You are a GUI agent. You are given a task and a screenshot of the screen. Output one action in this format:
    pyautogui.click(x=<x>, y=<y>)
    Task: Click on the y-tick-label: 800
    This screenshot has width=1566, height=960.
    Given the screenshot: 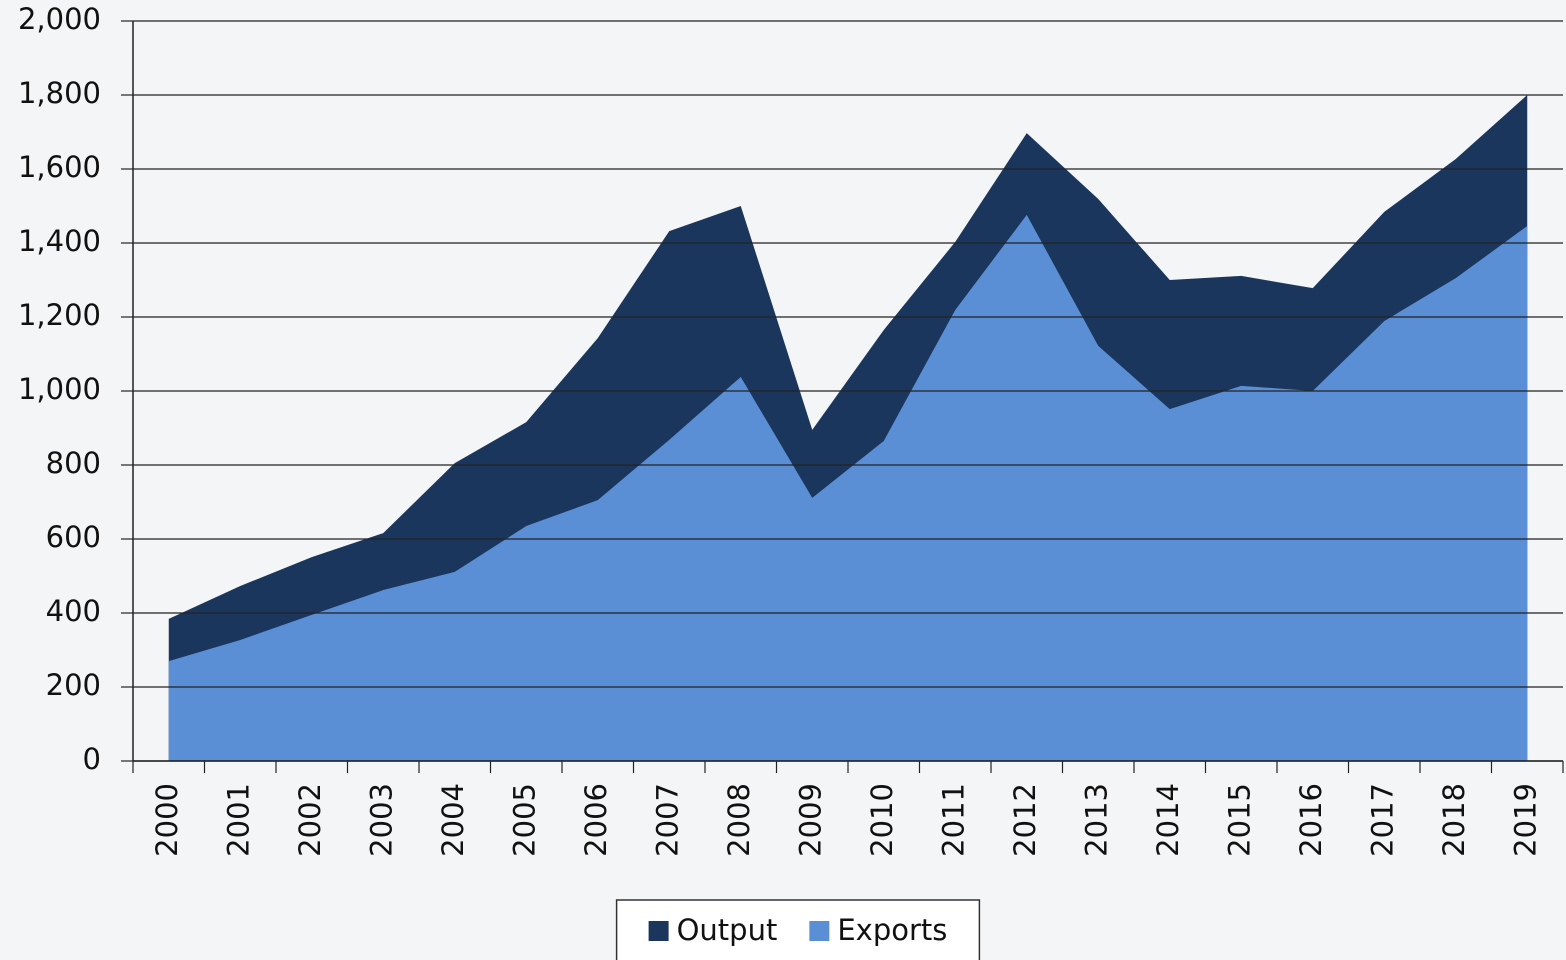 What is the action you would take?
    pyautogui.click(x=73, y=463)
    